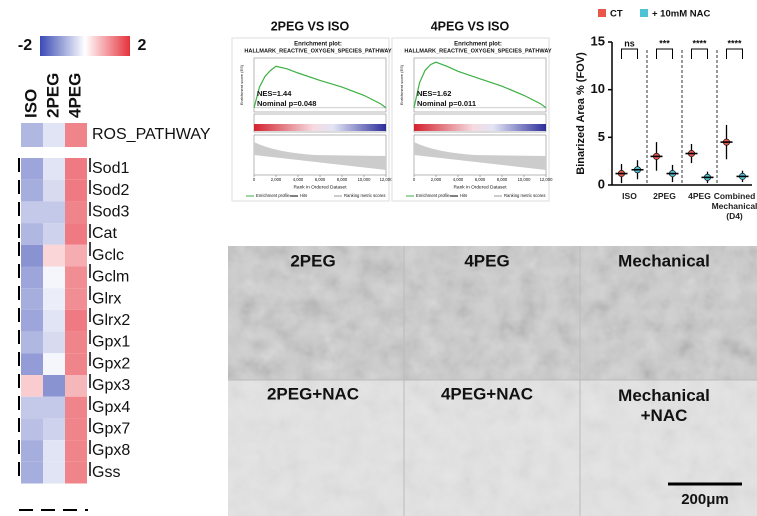 The width and height of the screenshot is (757, 516). I want to click on y-tick-label: 15, so click(598, 40).